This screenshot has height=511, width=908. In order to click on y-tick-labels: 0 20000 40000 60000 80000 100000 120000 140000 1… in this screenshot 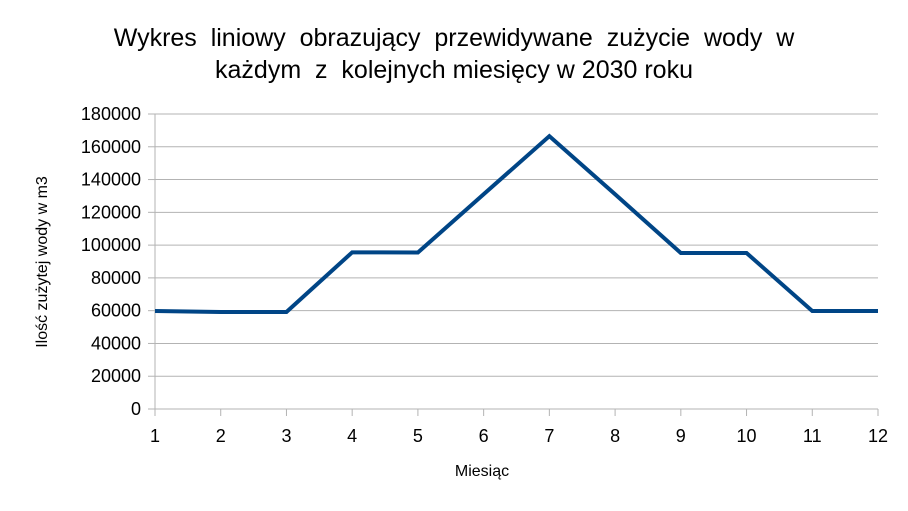, I will do `click(111, 261)`.